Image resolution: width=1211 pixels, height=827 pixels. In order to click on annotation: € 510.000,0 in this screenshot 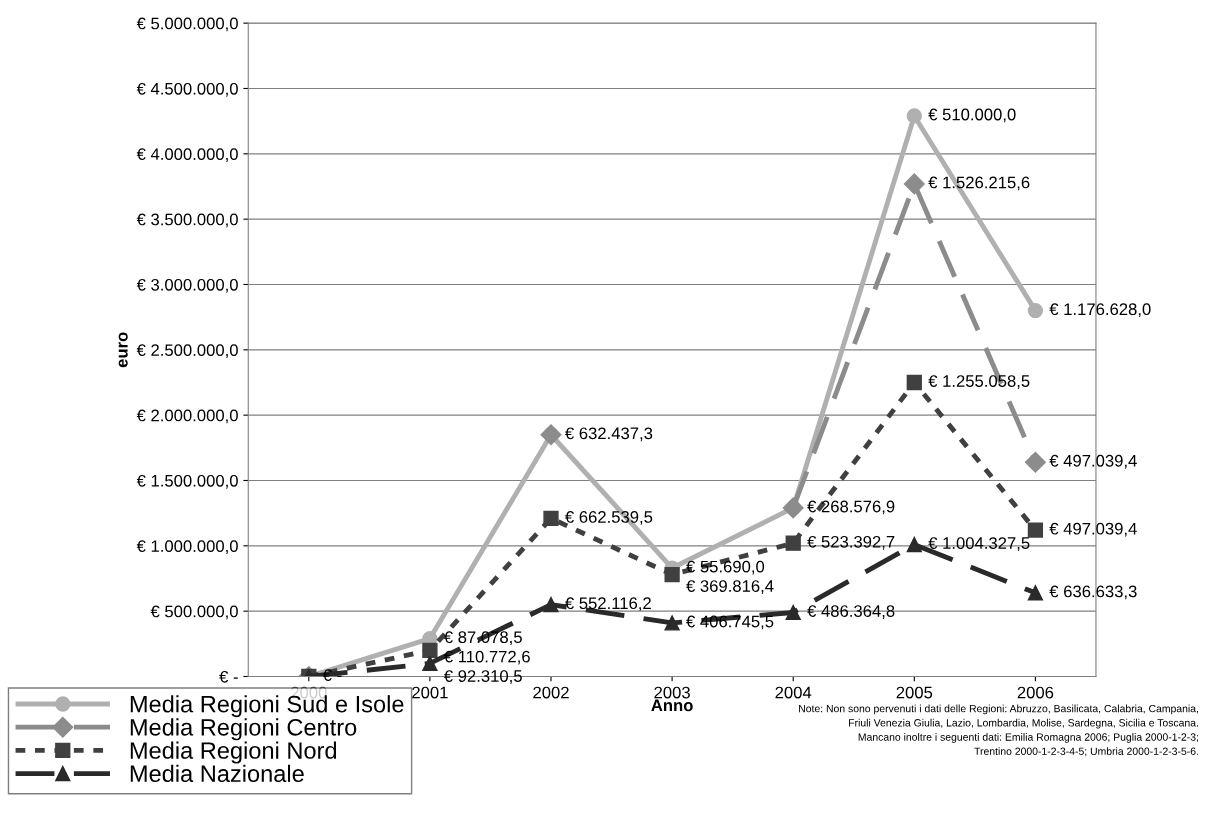, I will do `click(972, 115)`.